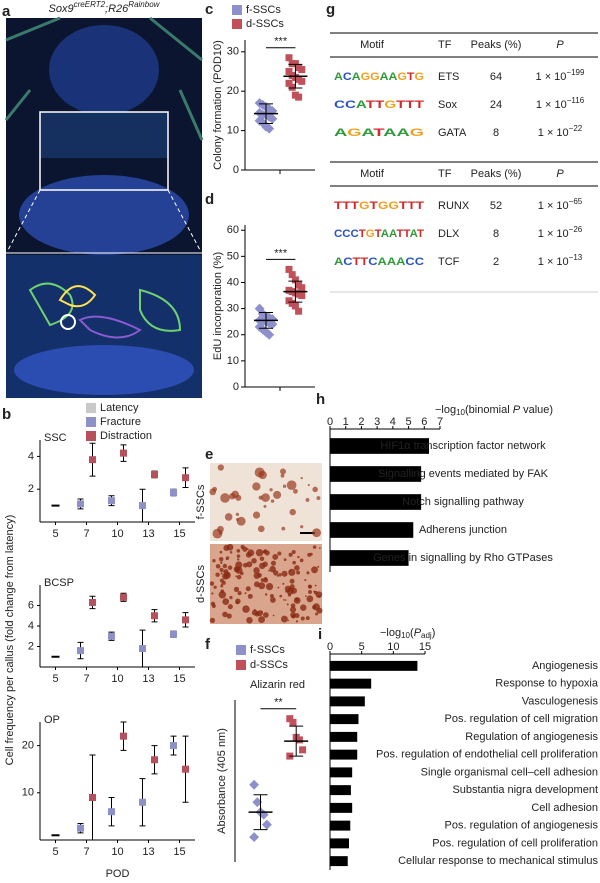 This screenshot has height=883, width=600. What do you see at coordinates (218, 105) in the screenshot?
I see `y-axis-label: Colony formation (POD10)` at bounding box center [218, 105].